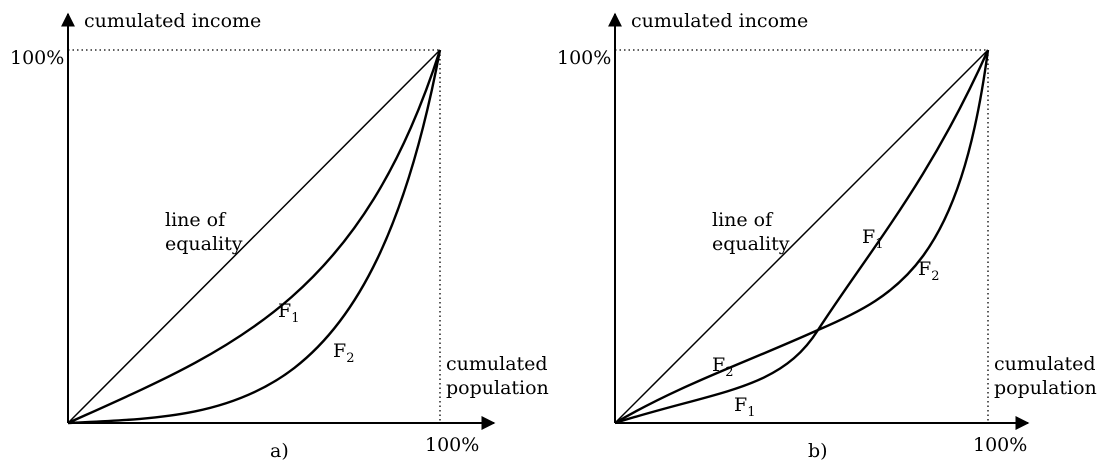  Describe the element at coordinates (818, 451) in the screenshot. I see `panel-caption-b: b)` at that location.